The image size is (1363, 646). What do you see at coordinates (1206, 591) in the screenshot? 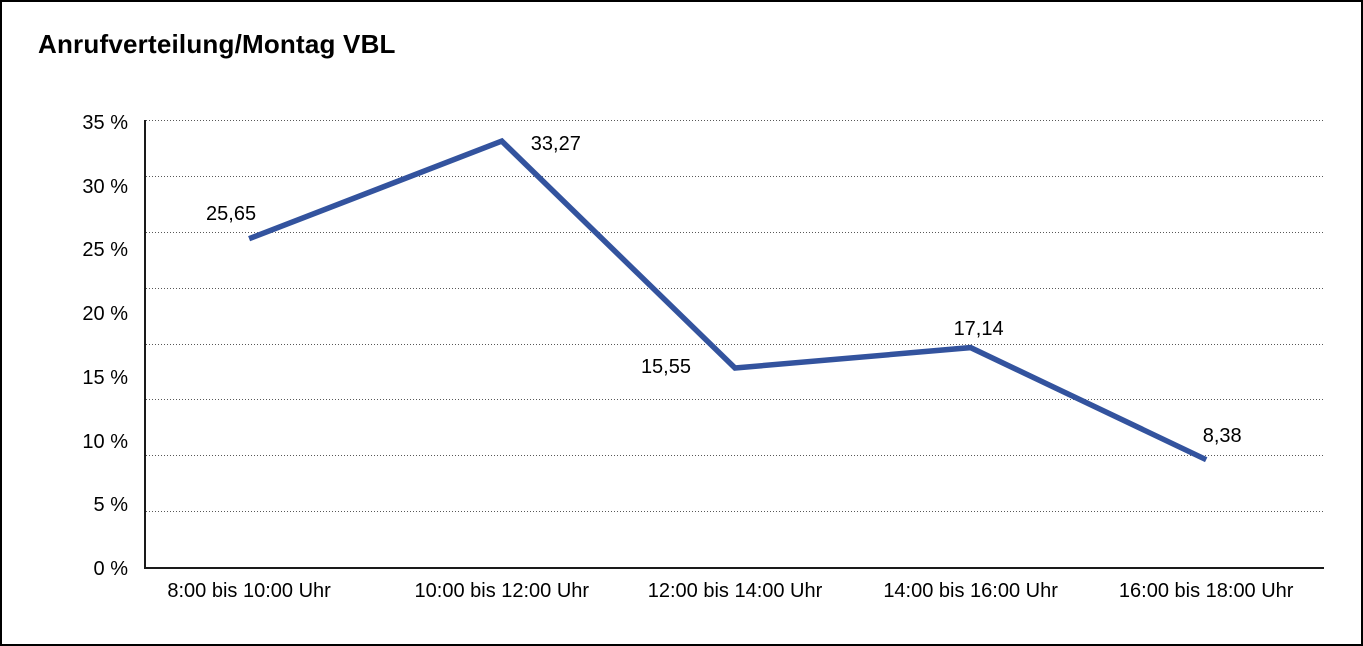
I see `x-category-label: 16:00 bis 18:00 Uhr` at bounding box center [1206, 591].